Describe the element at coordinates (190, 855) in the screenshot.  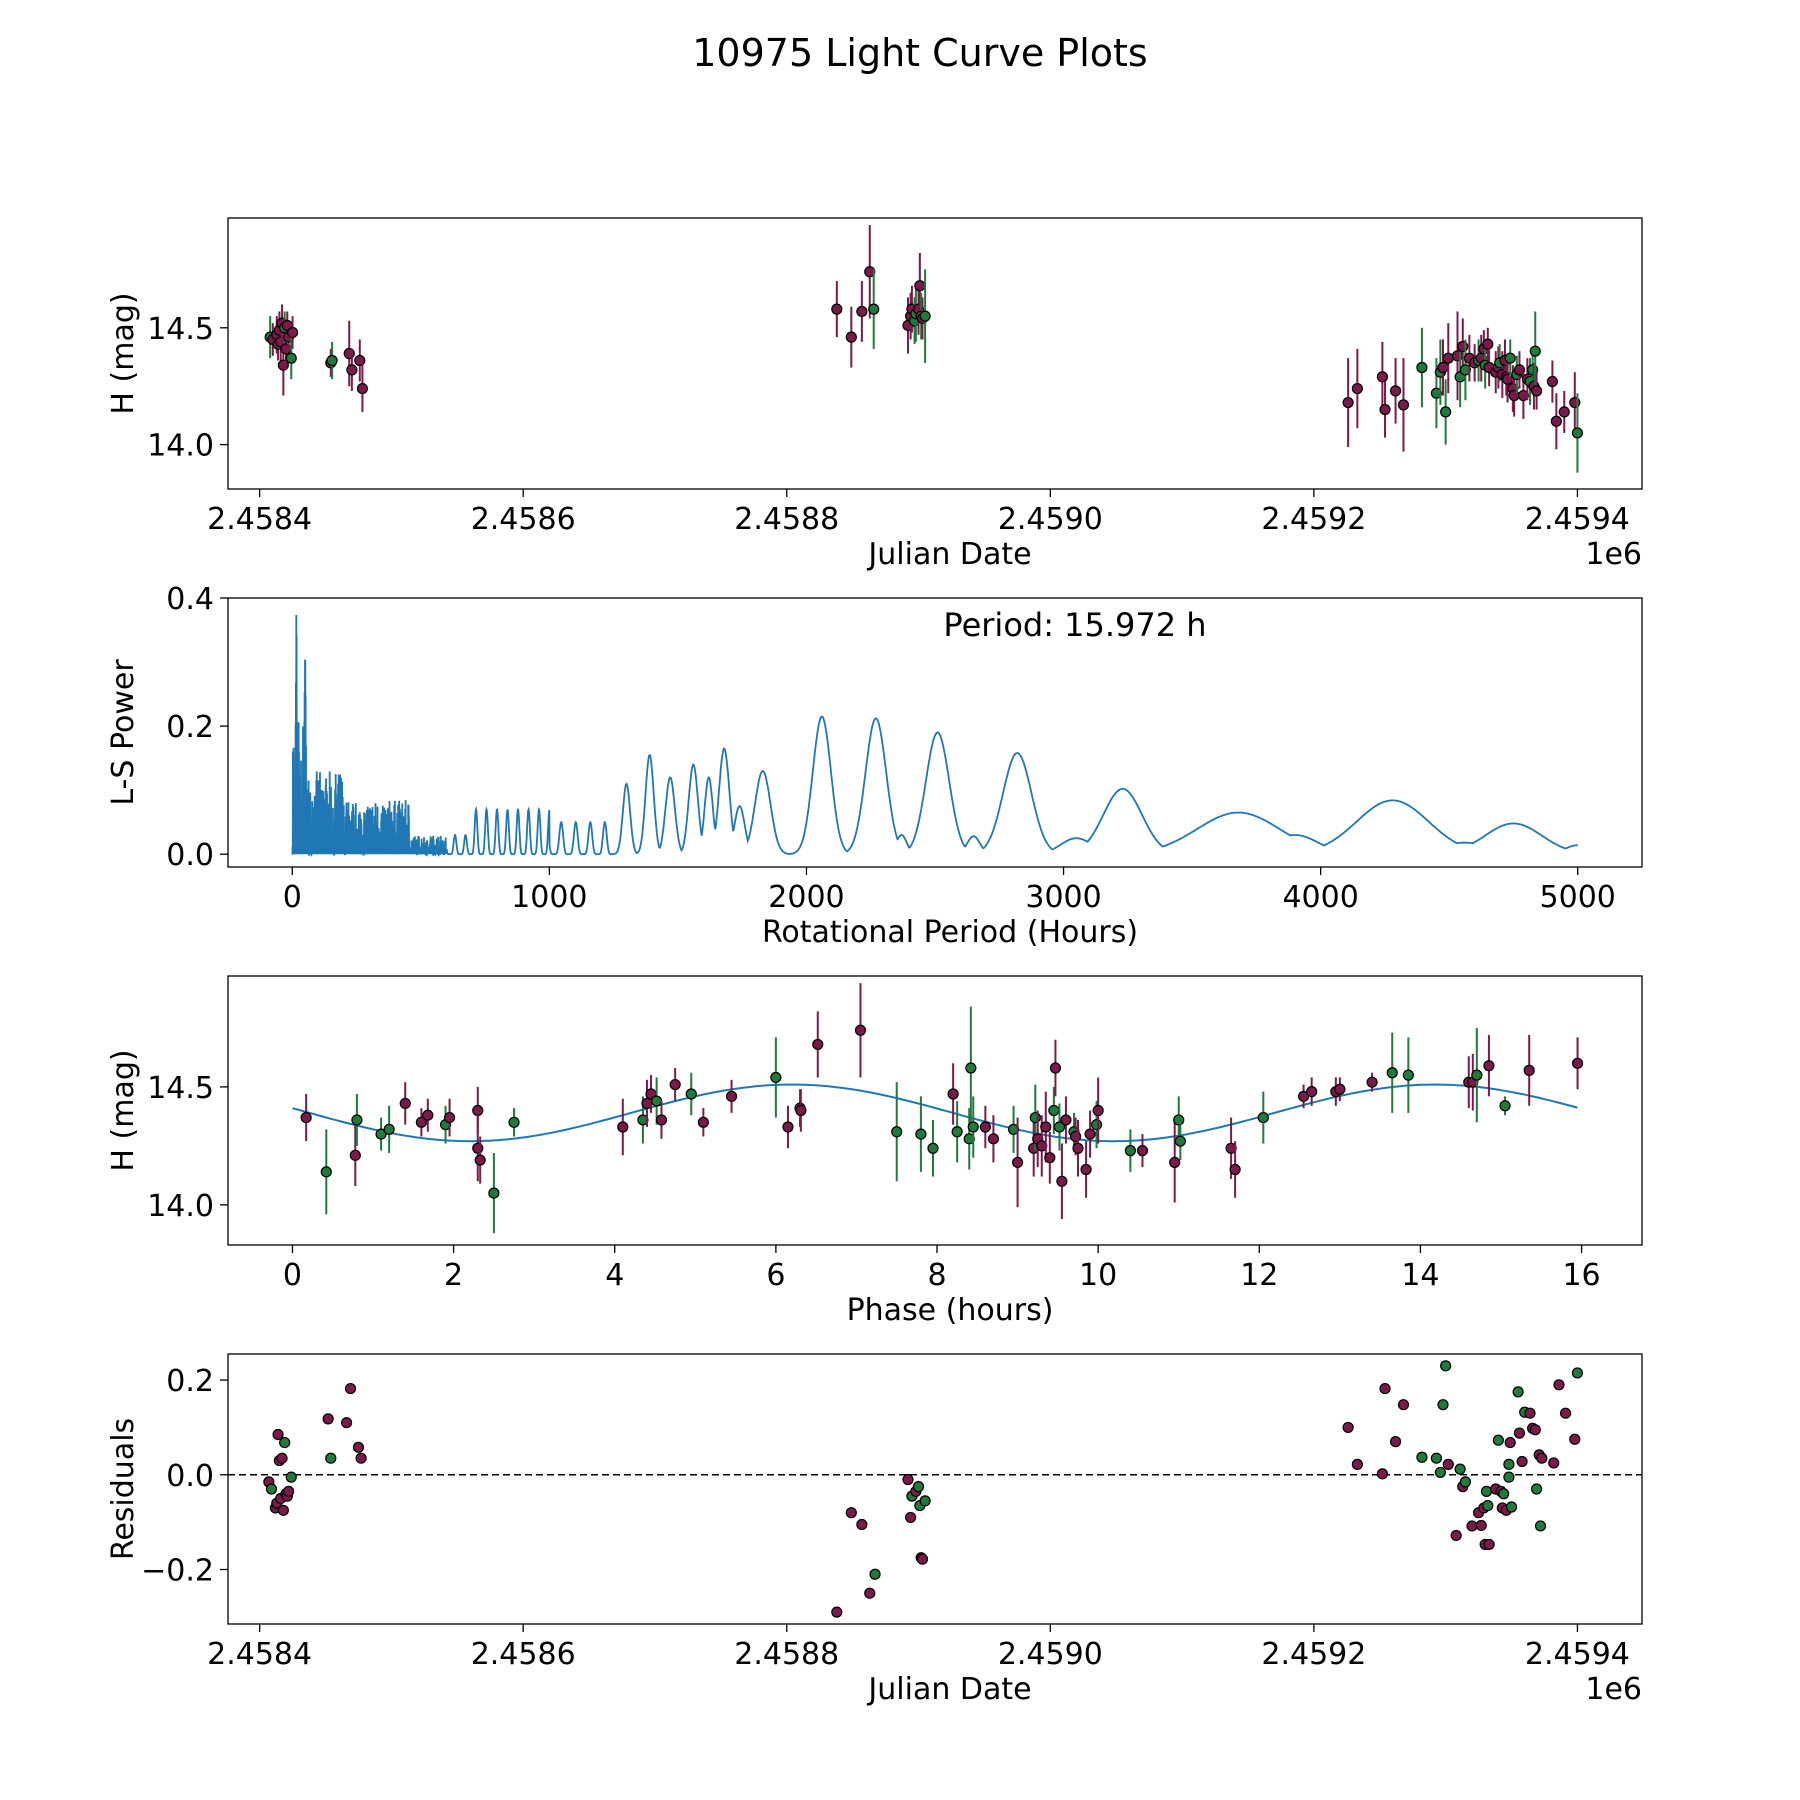
I see `y-tick-label: 0.0` at that location.